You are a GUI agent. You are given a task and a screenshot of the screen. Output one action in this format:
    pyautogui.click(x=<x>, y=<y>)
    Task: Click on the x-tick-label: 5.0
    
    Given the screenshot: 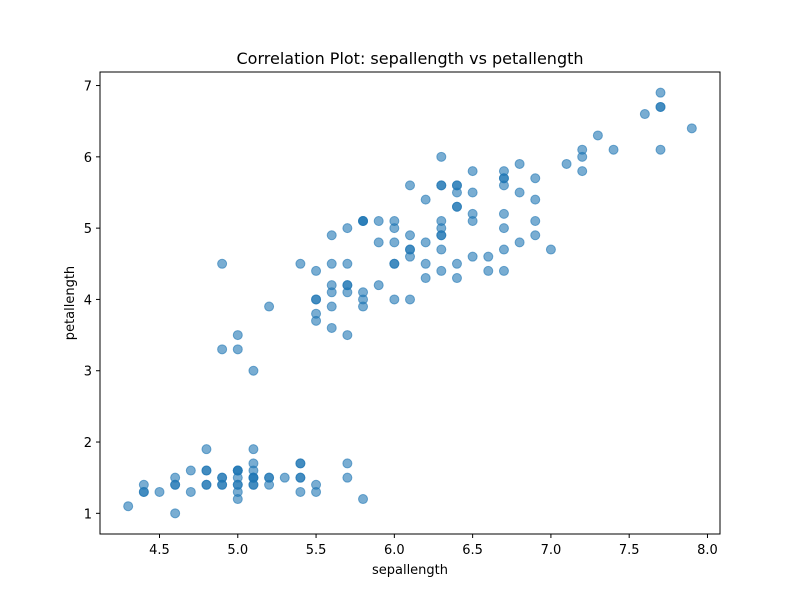 What is the action you would take?
    pyautogui.click(x=237, y=550)
    